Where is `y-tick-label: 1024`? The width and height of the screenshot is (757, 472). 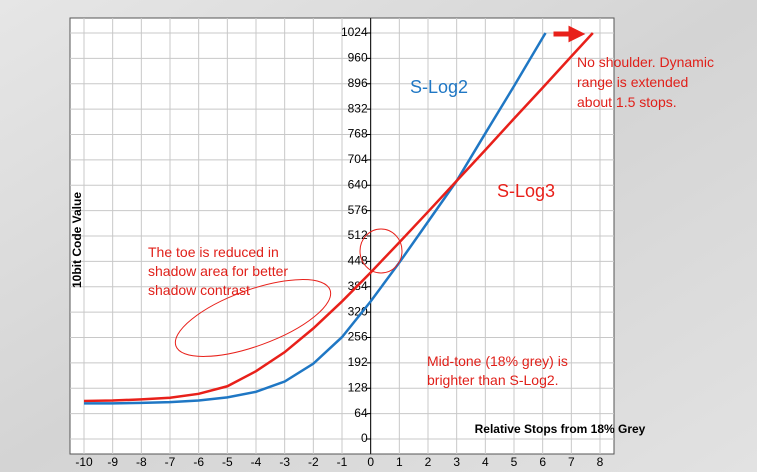
y-tick-label: 1024 is located at coordinates (354, 32).